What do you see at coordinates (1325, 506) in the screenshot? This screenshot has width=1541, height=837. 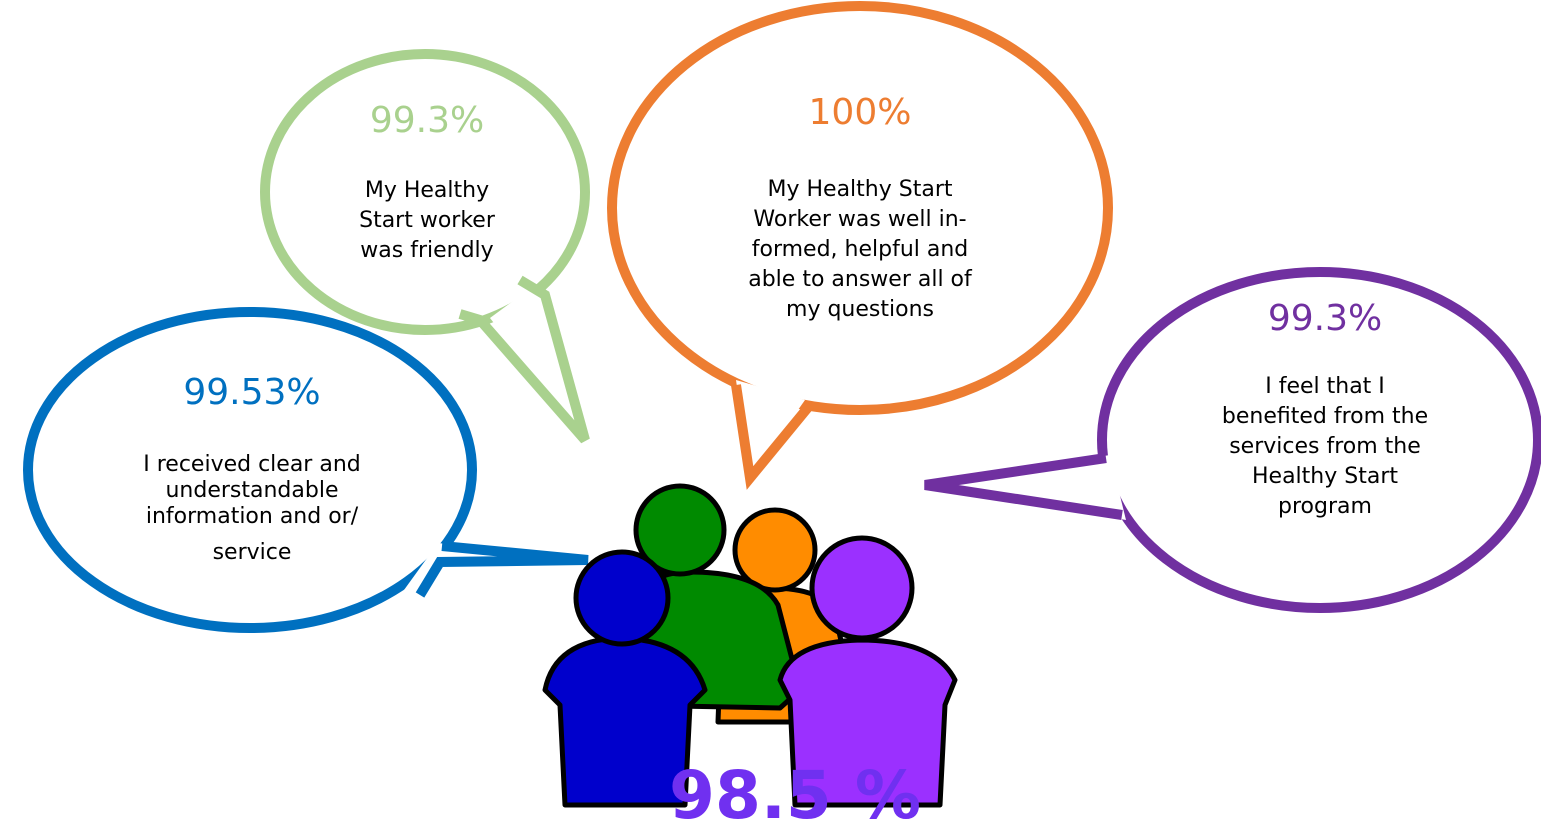 I see `bubble-statement: program` at bounding box center [1325, 506].